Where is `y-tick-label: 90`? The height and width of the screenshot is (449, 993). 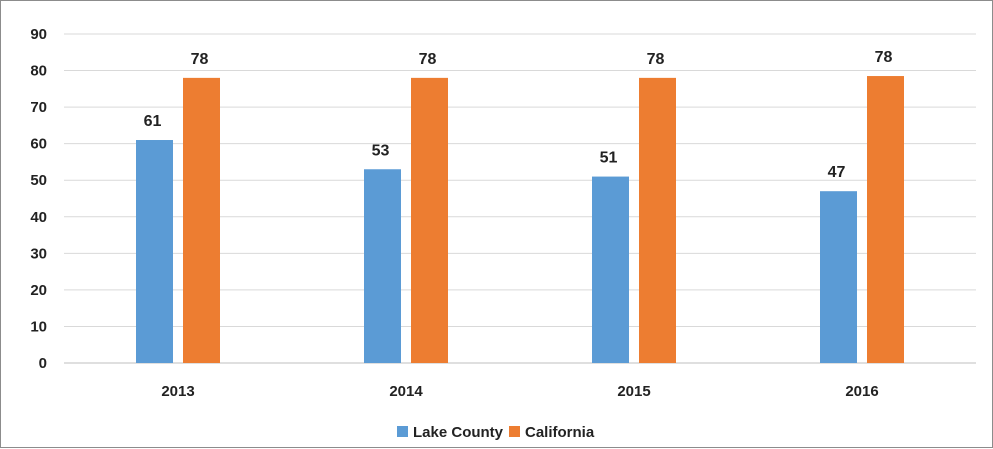
y-tick-label: 90 is located at coordinates (38, 34).